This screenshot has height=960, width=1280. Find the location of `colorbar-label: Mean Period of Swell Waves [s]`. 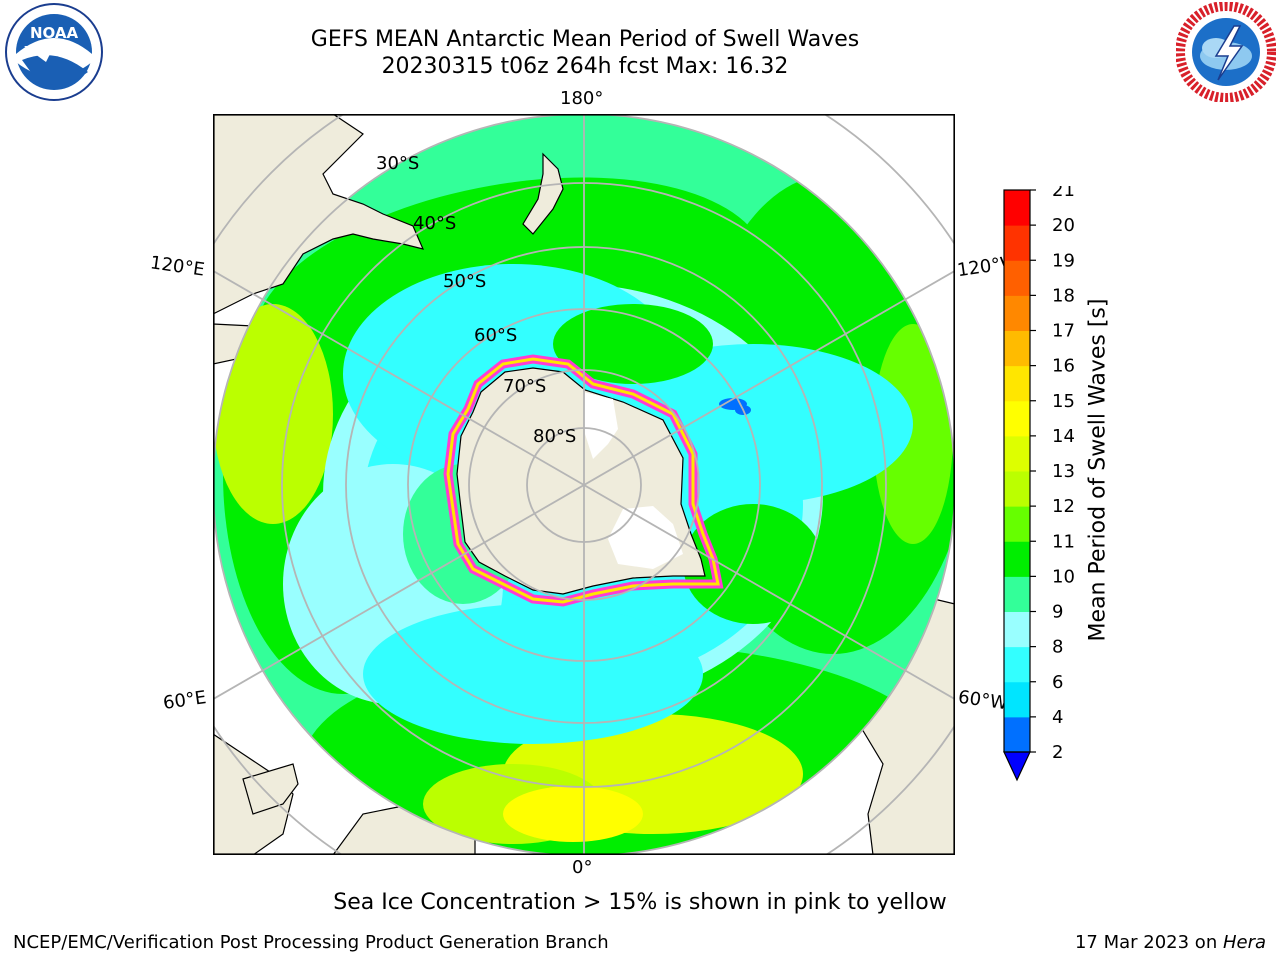

colorbar-label: Mean Period of Swell Waves [s] is located at coordinates (1098, 470).